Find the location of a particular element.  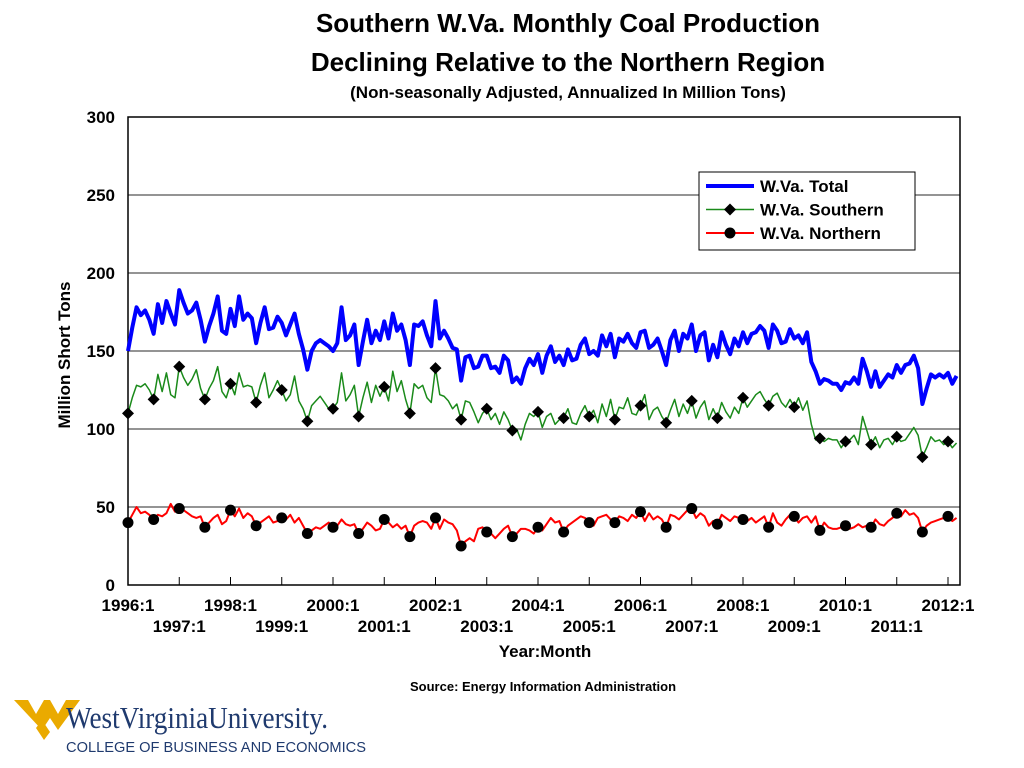

series-w-va-total is located at coordinates (542, 347).